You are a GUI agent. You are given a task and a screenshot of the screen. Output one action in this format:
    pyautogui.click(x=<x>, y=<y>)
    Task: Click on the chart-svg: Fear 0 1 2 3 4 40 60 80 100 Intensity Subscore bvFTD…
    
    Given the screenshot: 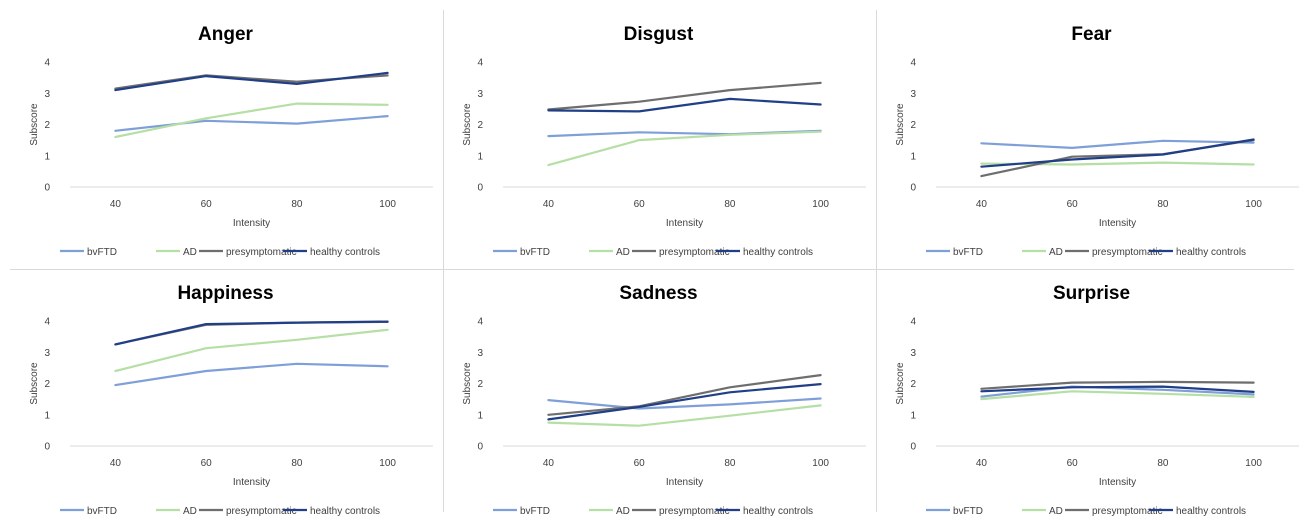 What is the action you would take?
    pyautogui.click(x=1097, y=141)
    